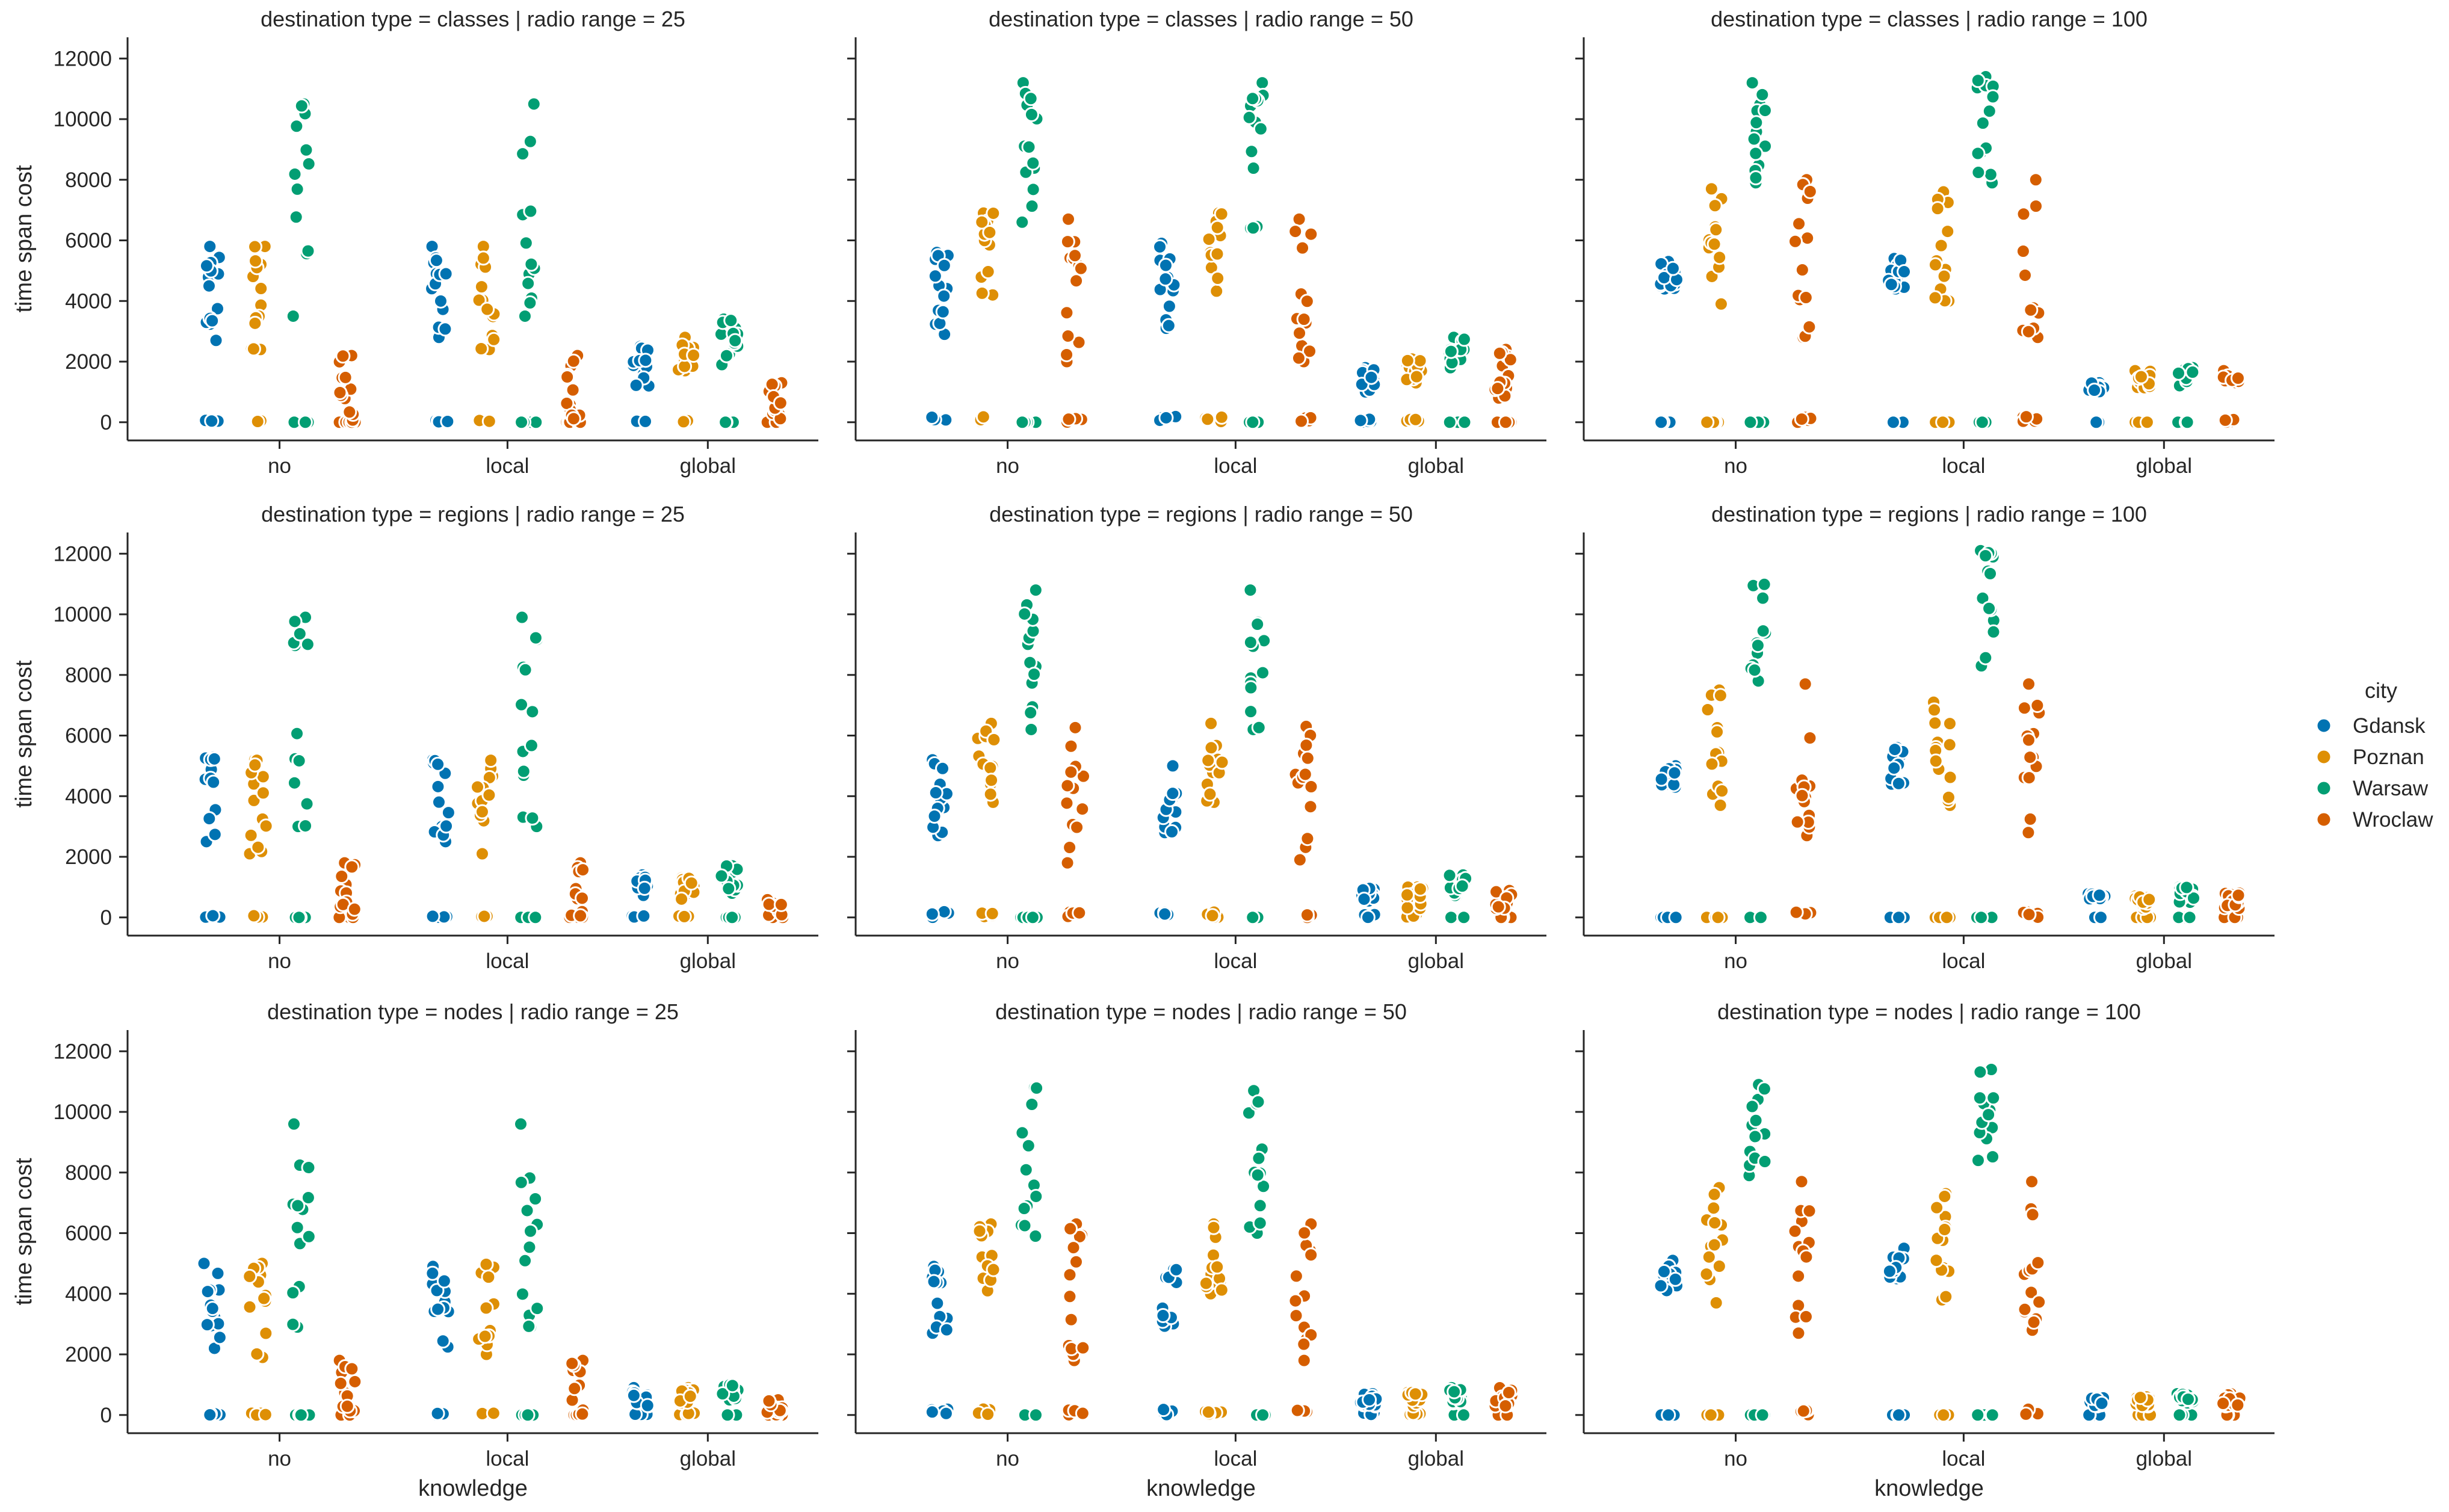  What do you see at coordinates (2324, 788) in the screenshot?
I see `legend-marker-warsaw` at bounding box center [2324, 788].